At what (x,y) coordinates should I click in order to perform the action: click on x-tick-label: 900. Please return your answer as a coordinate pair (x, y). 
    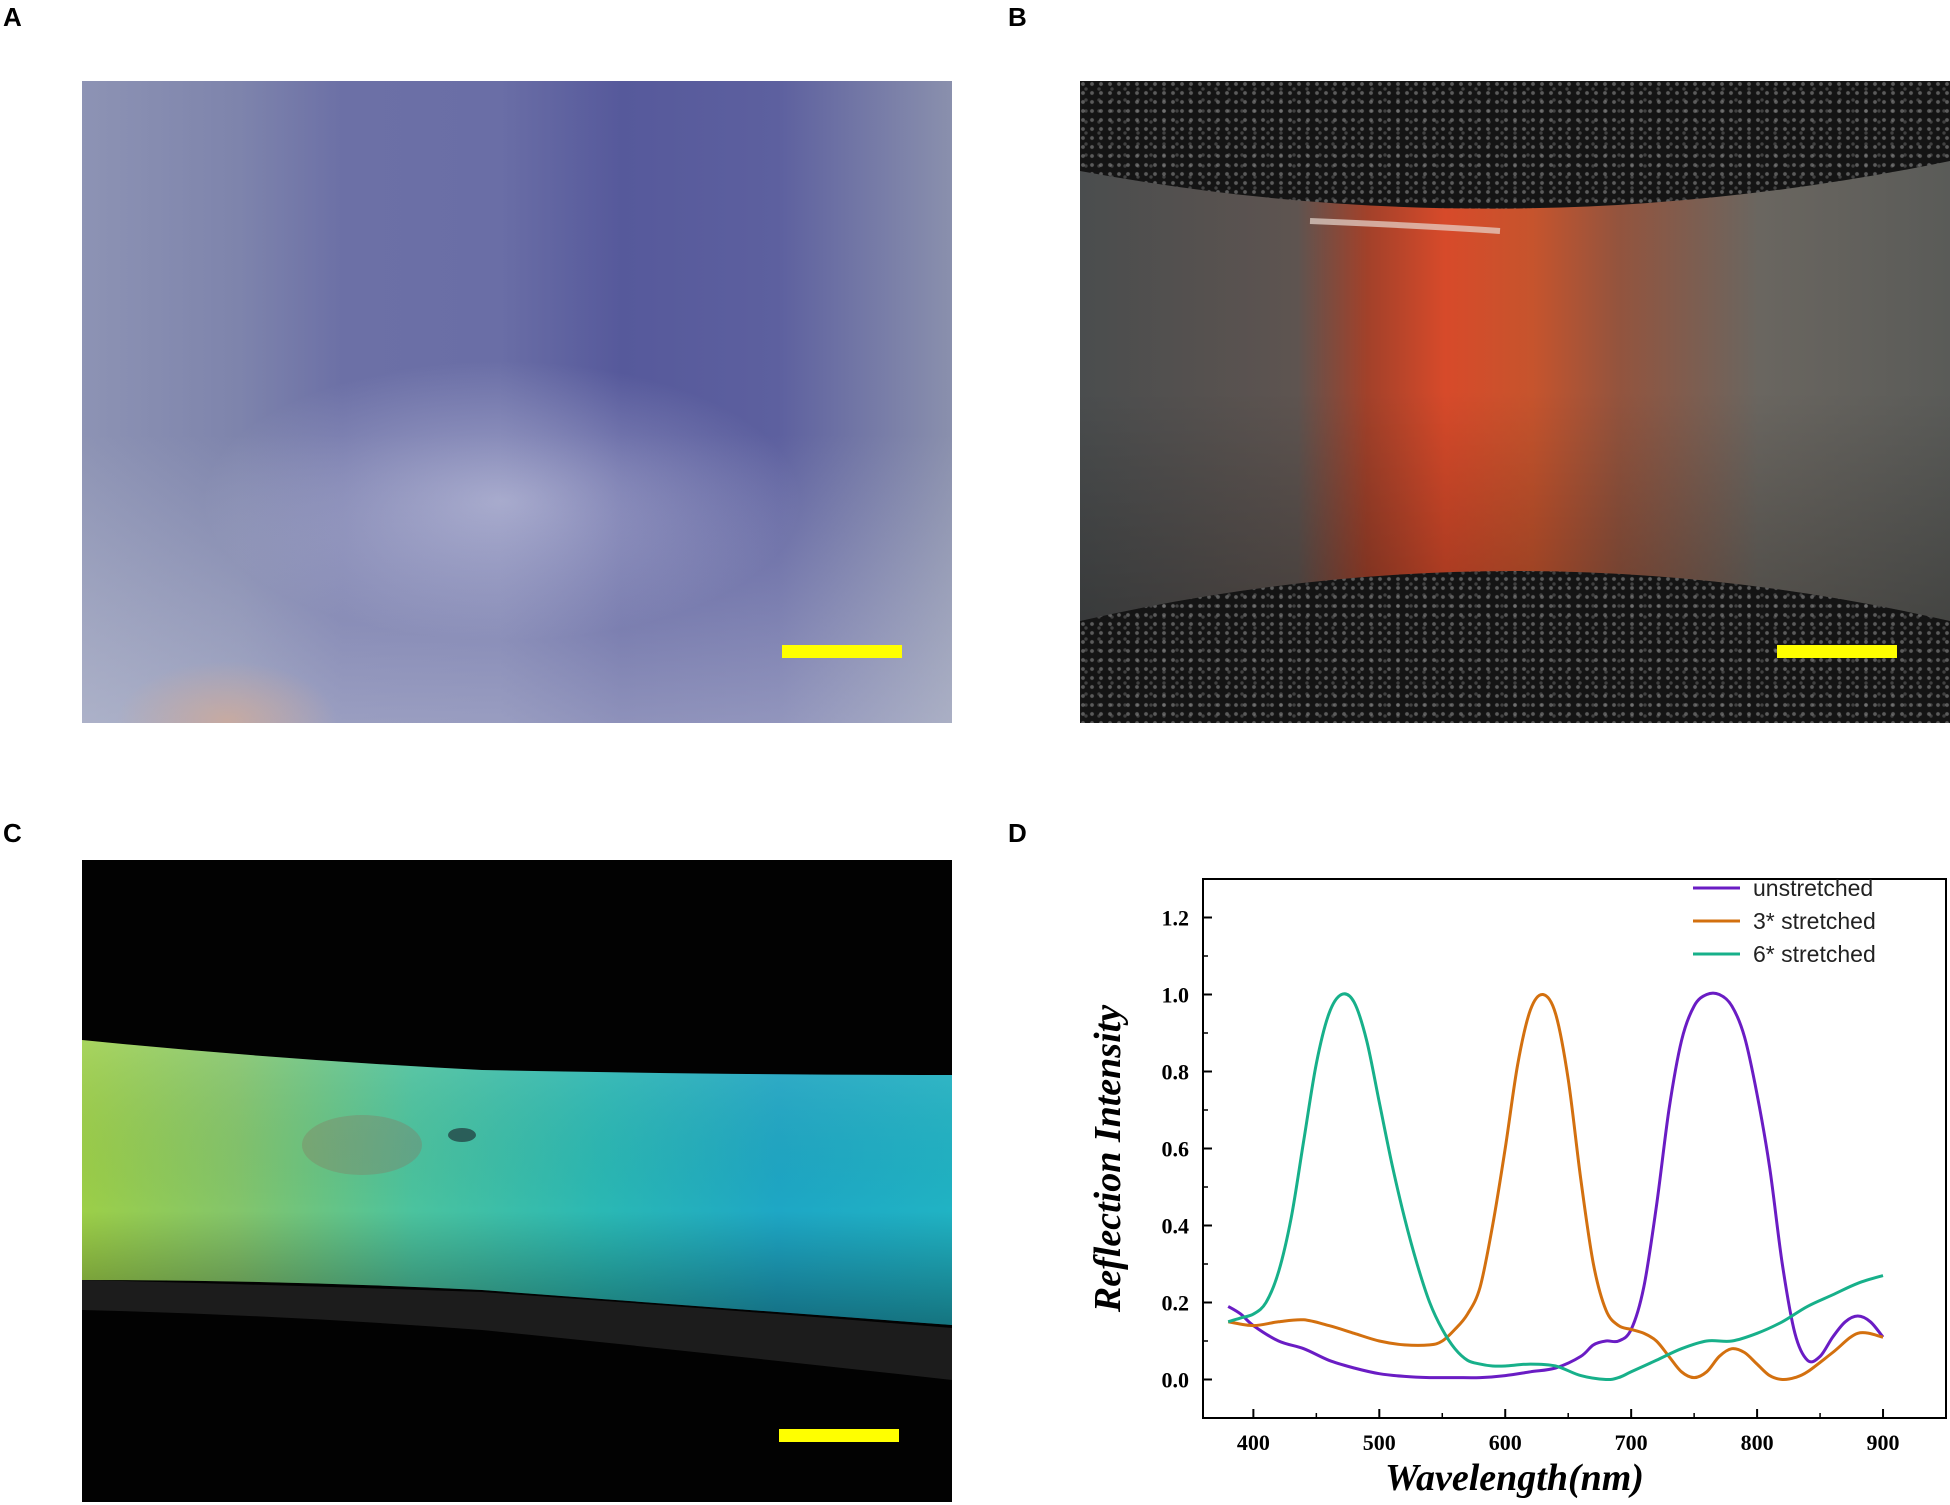
    Looking at the image, I should click on (1883, 1442).